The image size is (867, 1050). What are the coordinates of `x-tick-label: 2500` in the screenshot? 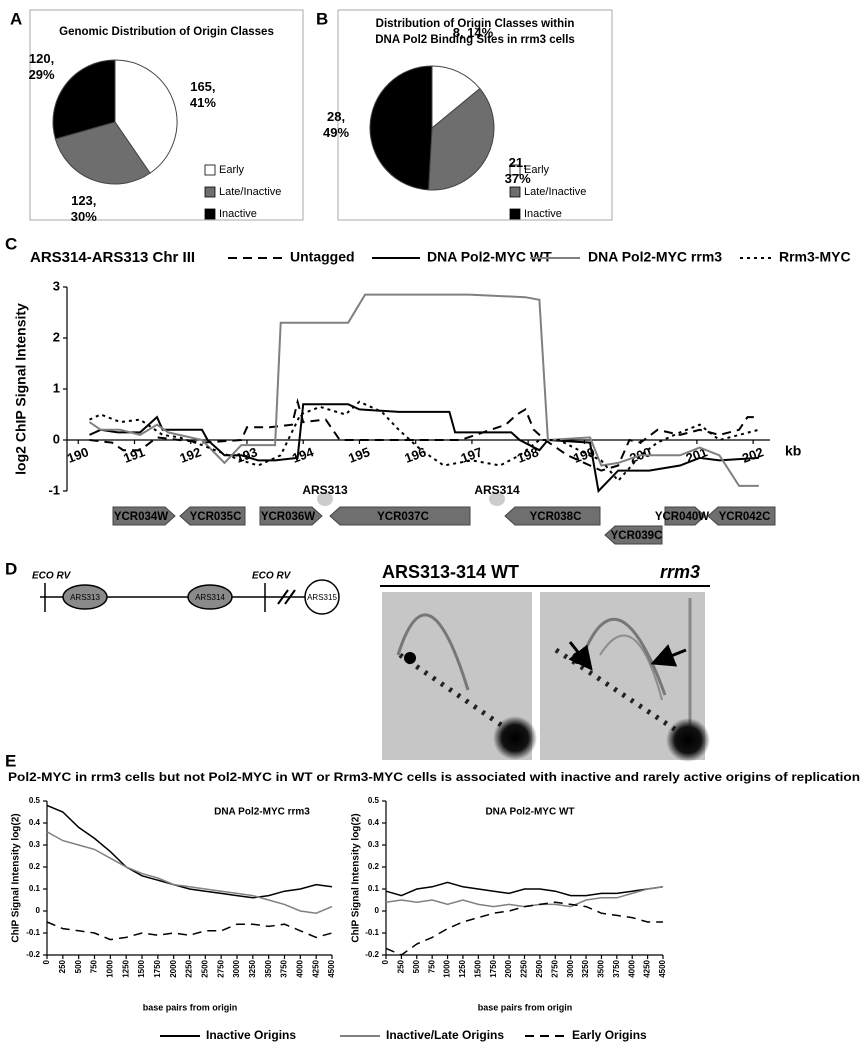 It's located at (539, 968).